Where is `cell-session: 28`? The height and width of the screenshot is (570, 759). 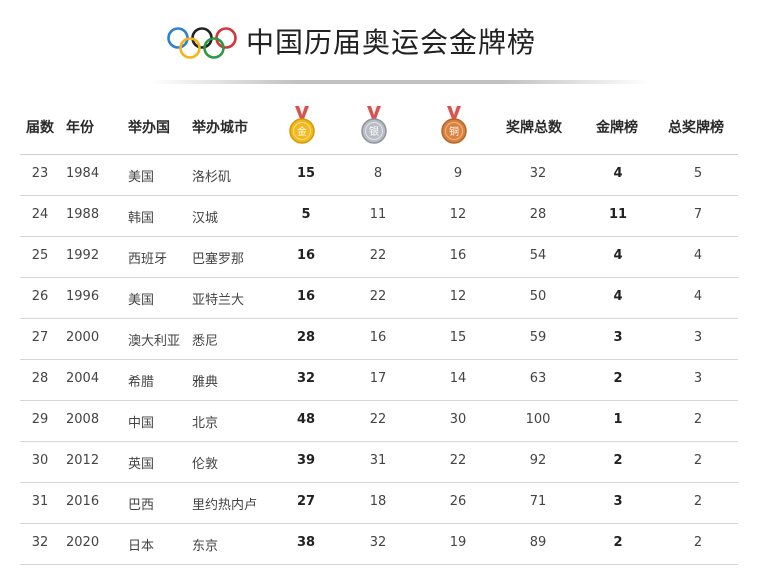 cell-session: 28 is located at coordinates (40, 378).